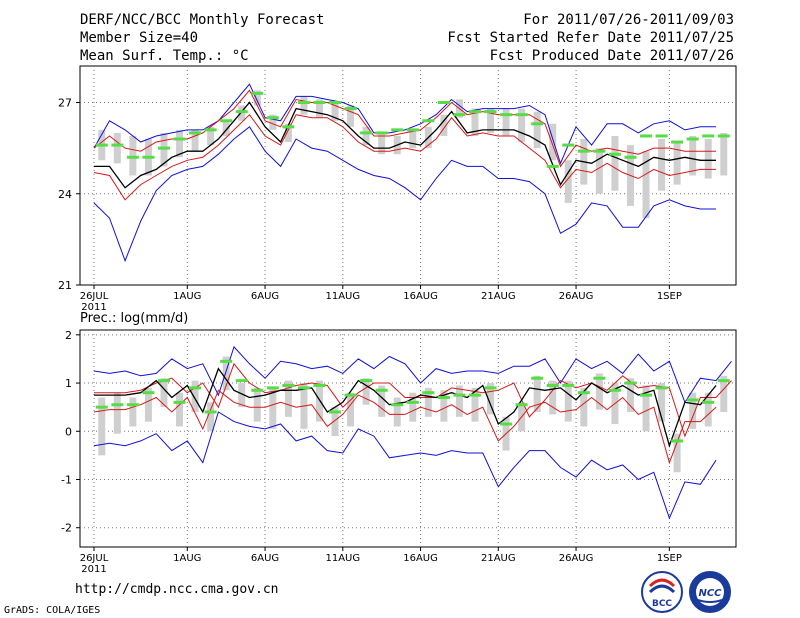 The width and height of the screenshot is (800, 618). I want to click on prec-max-line, so click(412, 374).